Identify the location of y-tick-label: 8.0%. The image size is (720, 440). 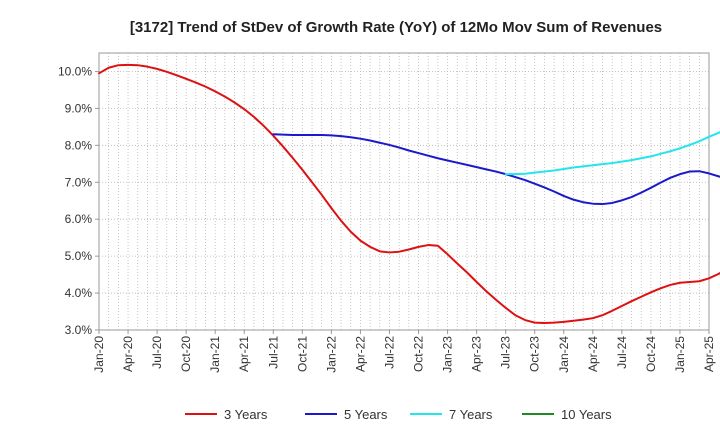
(79, 145).